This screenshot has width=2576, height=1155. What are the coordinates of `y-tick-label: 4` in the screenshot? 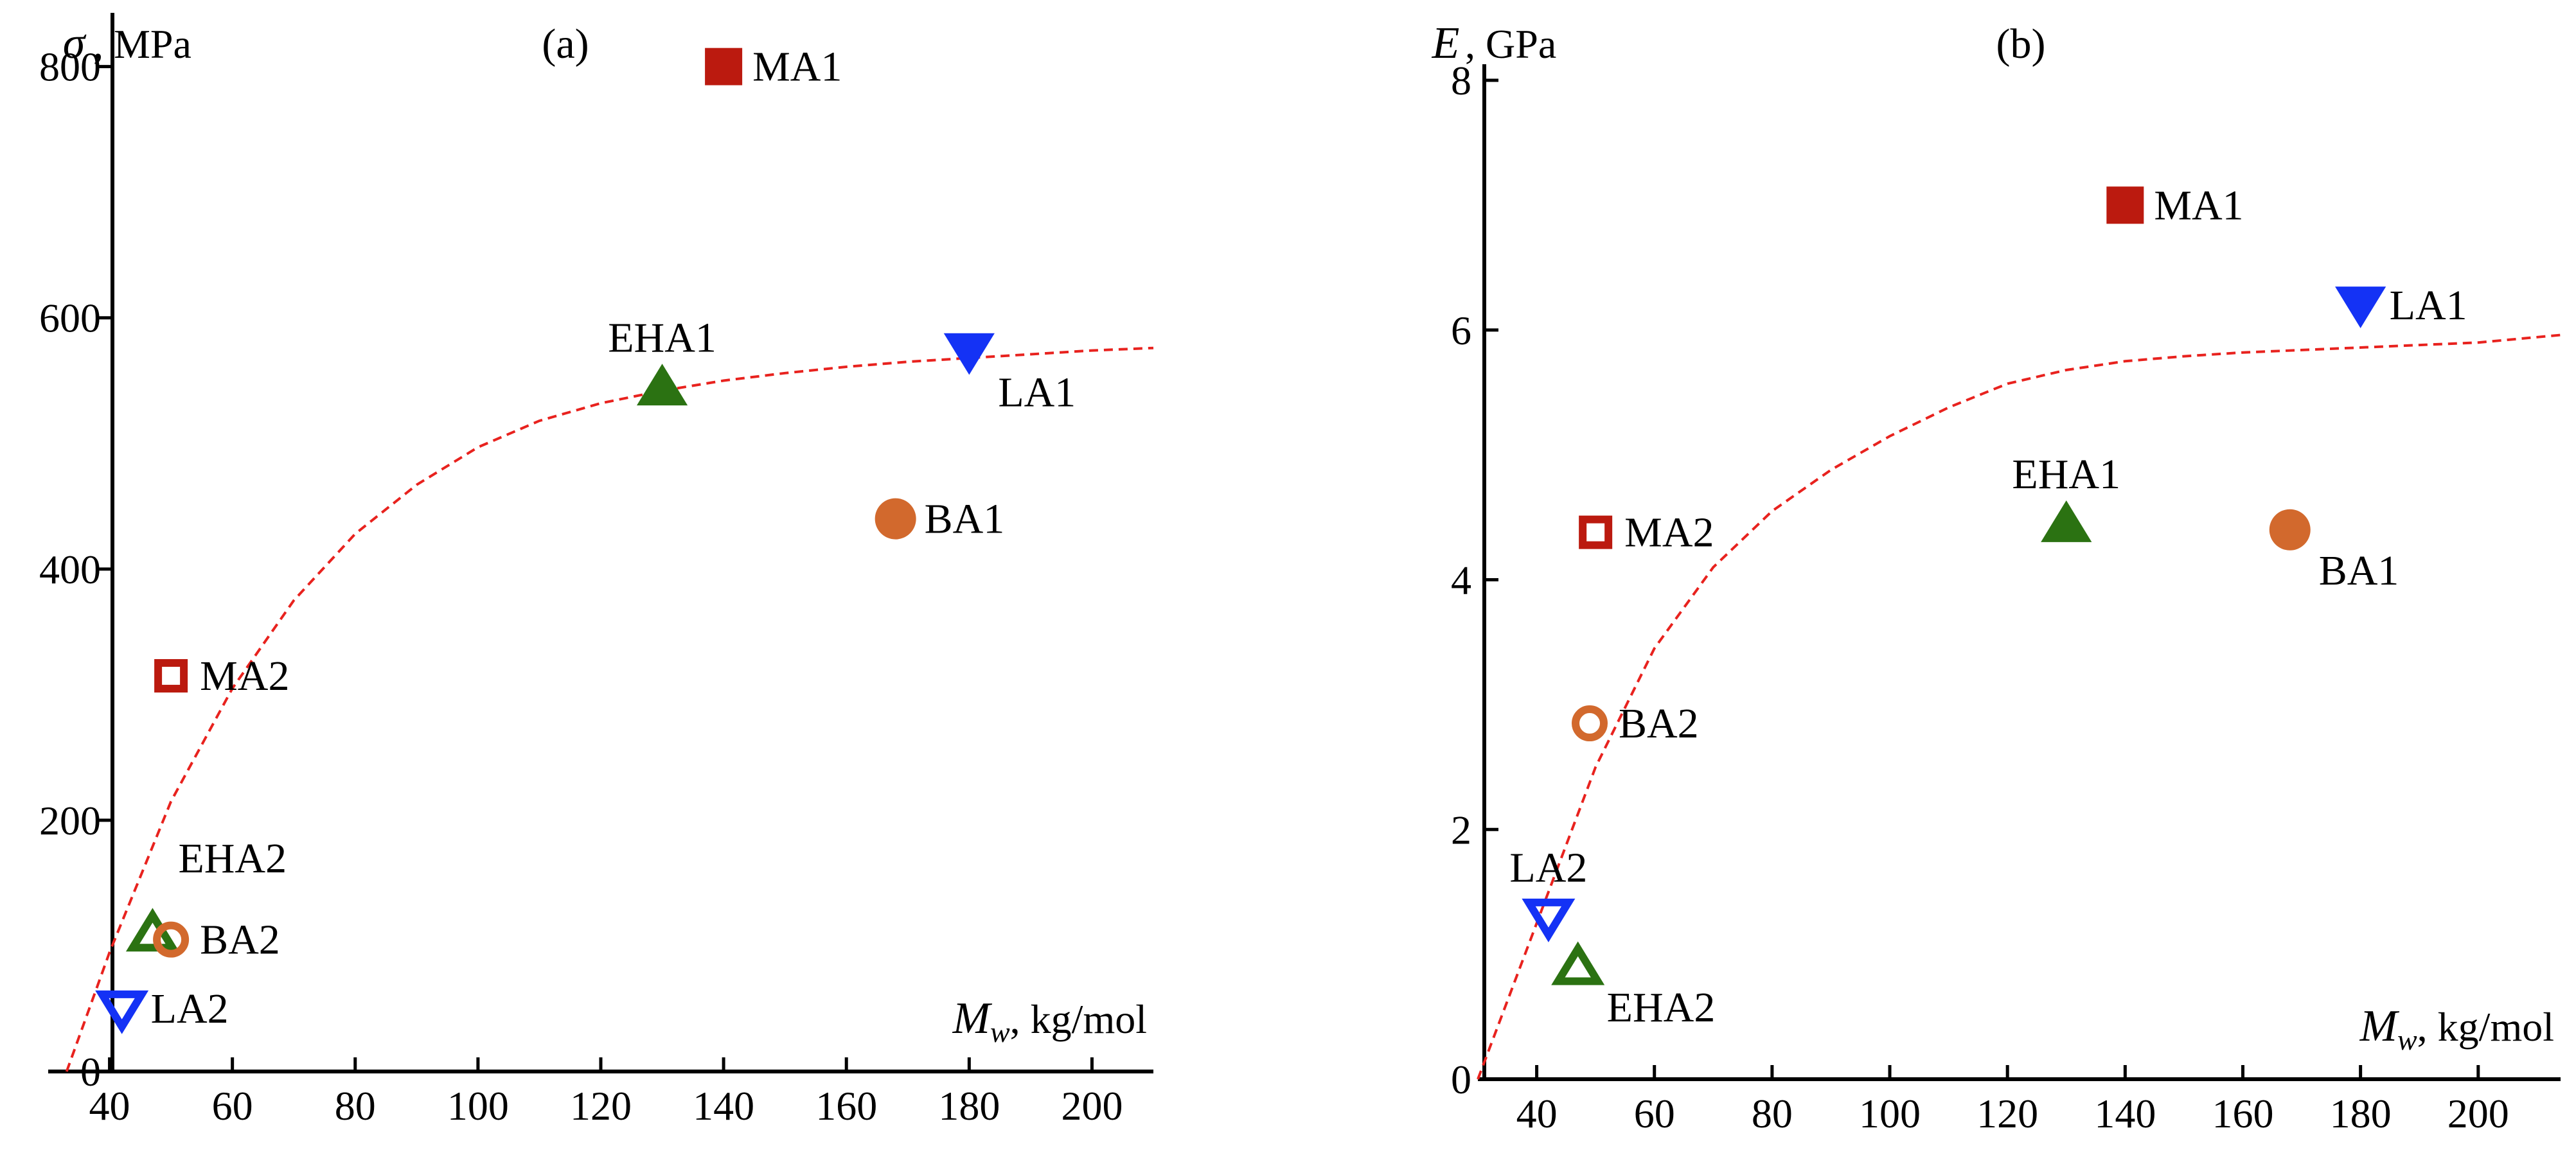 It's located at (1461, 581).